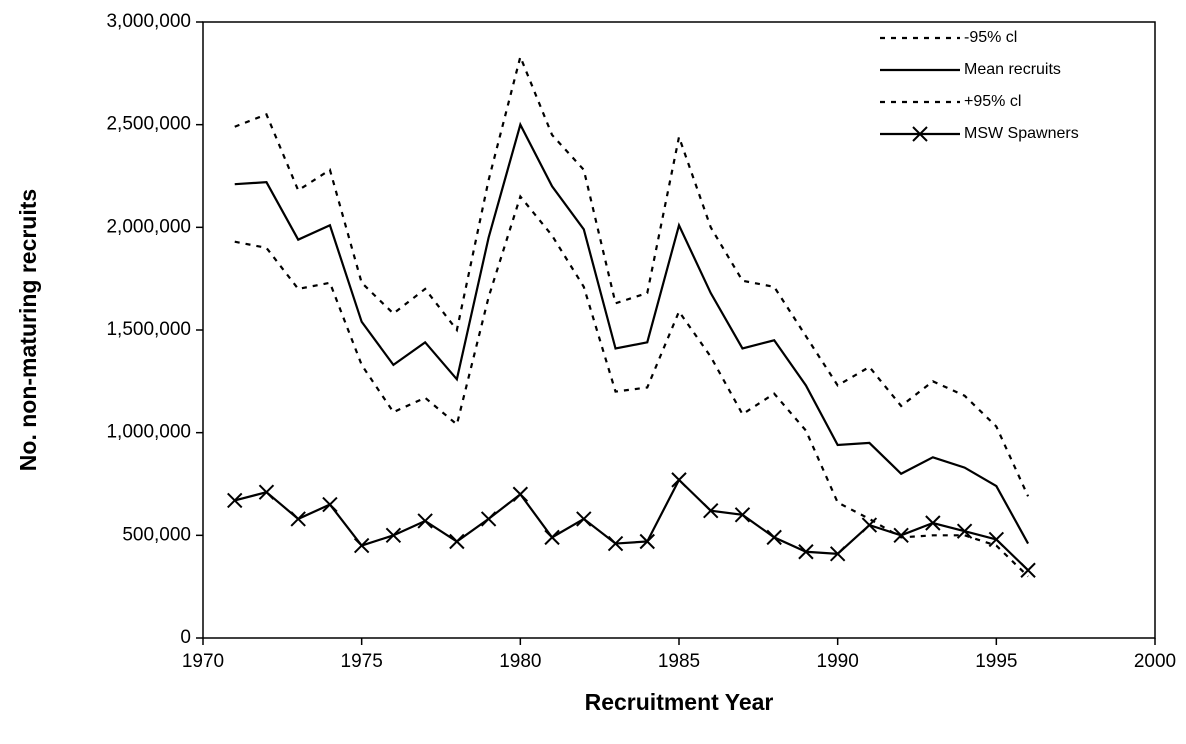 Image resolution: width=1186 pixels, height=744 pixels. Describe the element at coordinates (148, 226) in the screenshot. I see `y-tick-label: 2,000,000` at that location.